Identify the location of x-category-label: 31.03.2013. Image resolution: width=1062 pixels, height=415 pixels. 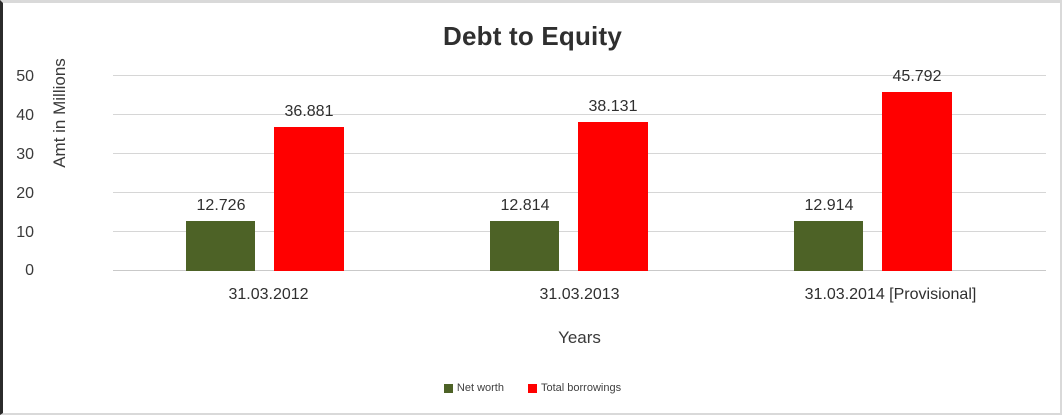
(579, 294).